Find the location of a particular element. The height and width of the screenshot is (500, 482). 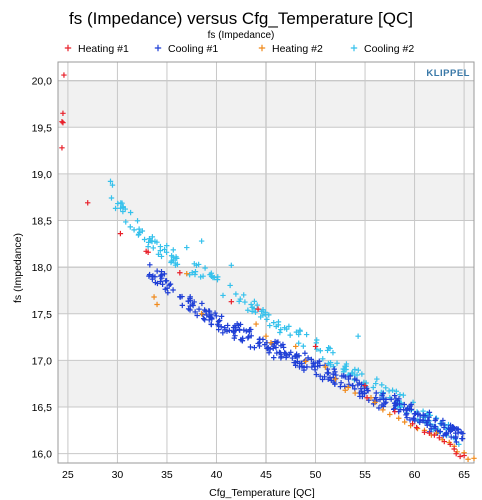

y-axis-label: fs (Impedance) is located at coordinates (18, 268).